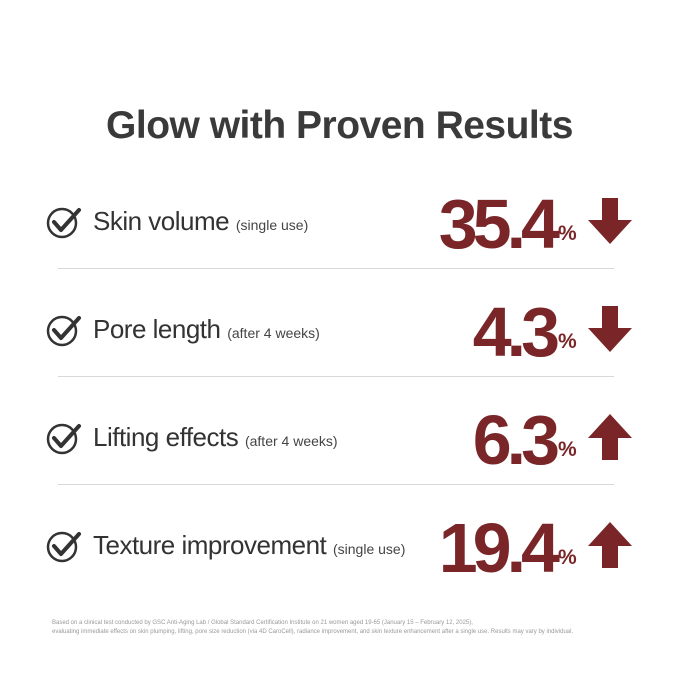 The height and width of the screenshot is (679, 679). Describe the element at coordinates (161, 221) in the screenshot. I see `label-text: Skin volume` at that location.